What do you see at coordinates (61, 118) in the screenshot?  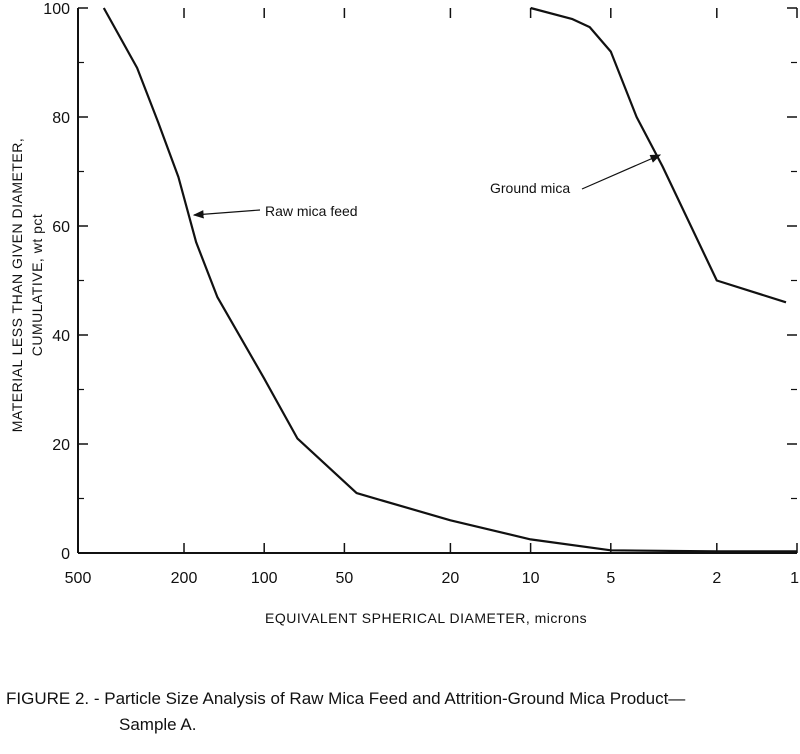 I see `y-tick-label: 80` at bounding box center [61, 118].